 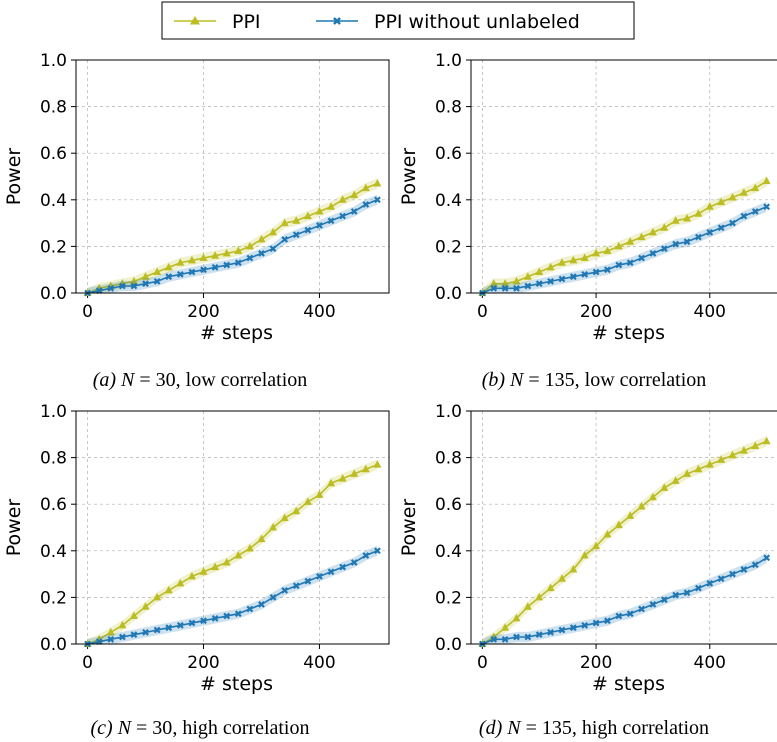 I want to click on subplot-caption: (b) N = 135, low correlation, so click(x=594, y=380).